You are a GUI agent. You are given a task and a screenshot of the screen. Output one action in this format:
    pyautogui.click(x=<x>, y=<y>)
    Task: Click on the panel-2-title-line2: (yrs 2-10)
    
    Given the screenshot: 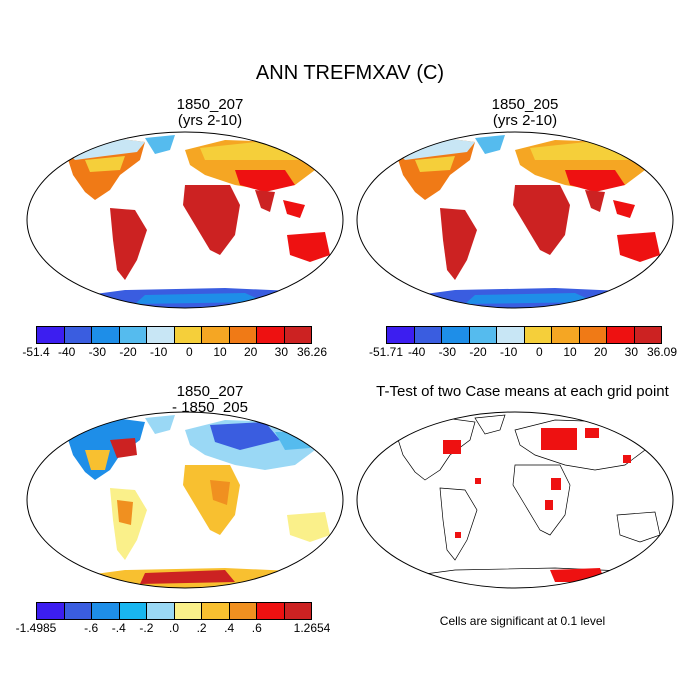 What is the action you would take?
    pyautogui.click(x=525, y=120)
    